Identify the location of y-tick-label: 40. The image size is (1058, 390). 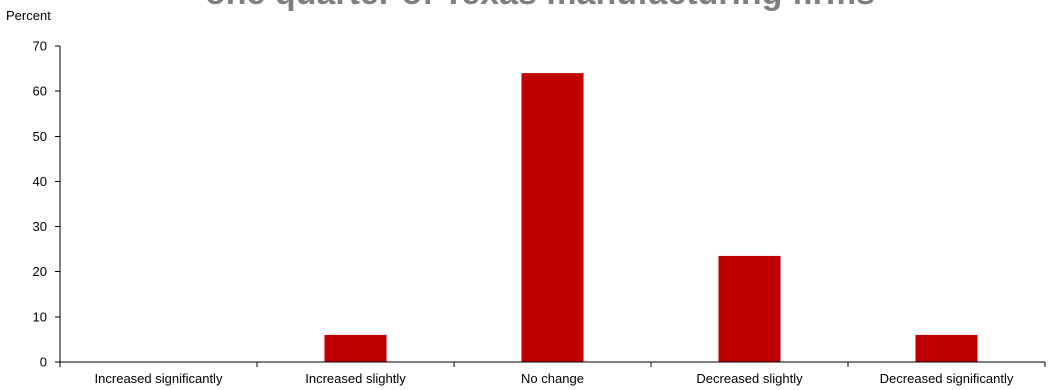
(40, 181).